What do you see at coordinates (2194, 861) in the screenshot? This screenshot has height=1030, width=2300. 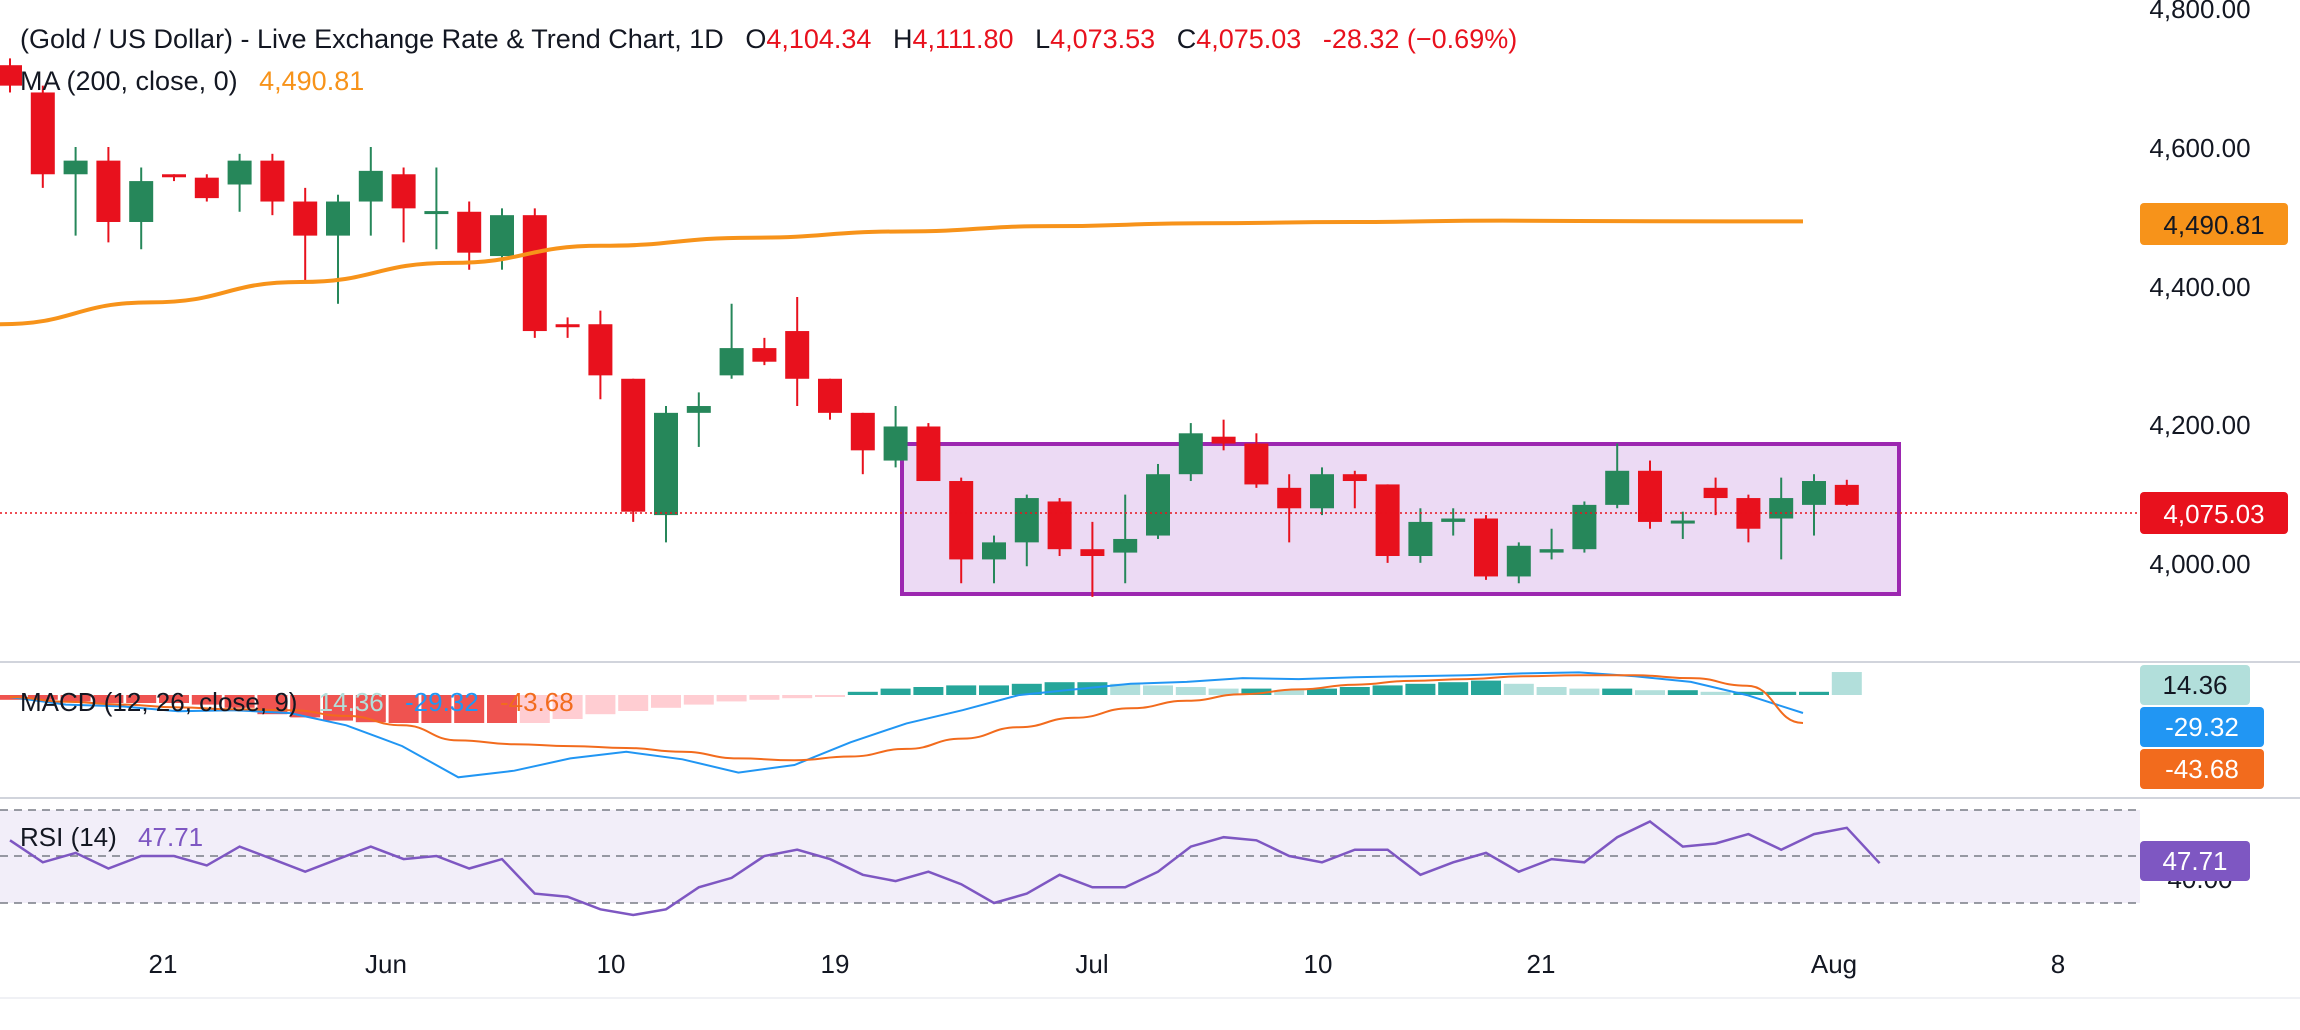 I see `rsi-badge-text: 47.71` at bounding box center [2194, 861].